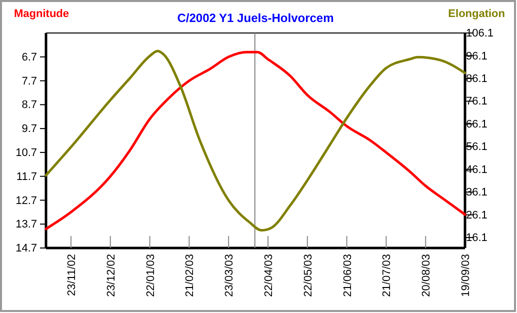 This screenshot has height=313, width=517. Describe the element at coordinates (29, 57) in the screenshot. I see `y-tick-label: 6.7` at that location.